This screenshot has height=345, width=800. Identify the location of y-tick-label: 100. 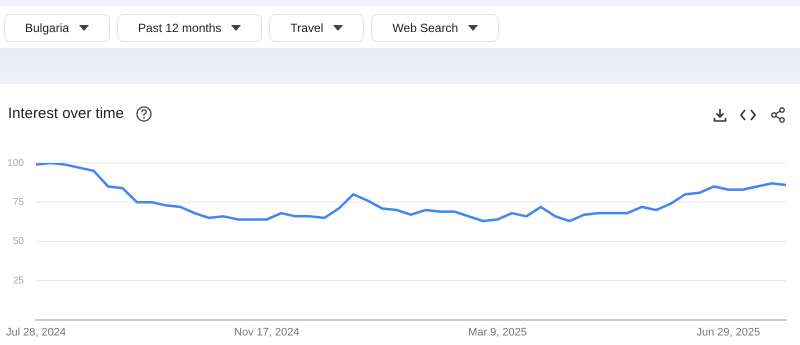
(15, 163).